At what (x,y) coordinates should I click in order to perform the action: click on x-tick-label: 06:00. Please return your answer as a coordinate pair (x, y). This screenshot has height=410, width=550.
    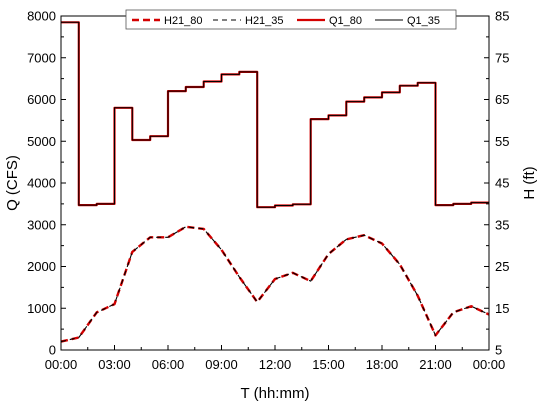
    Looking at the image, I should click on (168, 364).